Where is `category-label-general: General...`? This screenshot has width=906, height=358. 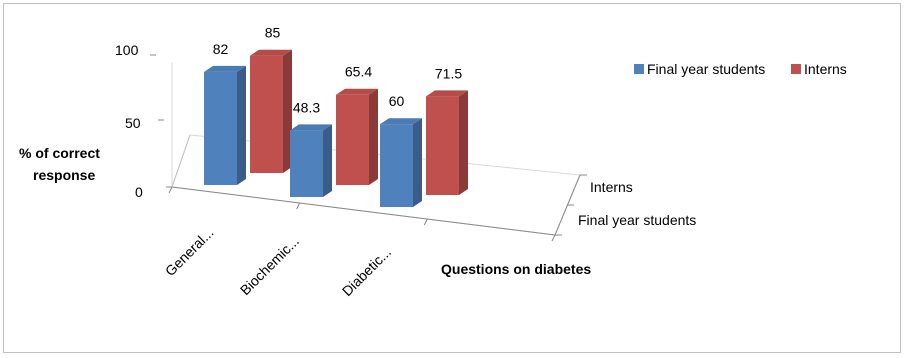
category-label-general: General... is located at coordinates (189, 251).